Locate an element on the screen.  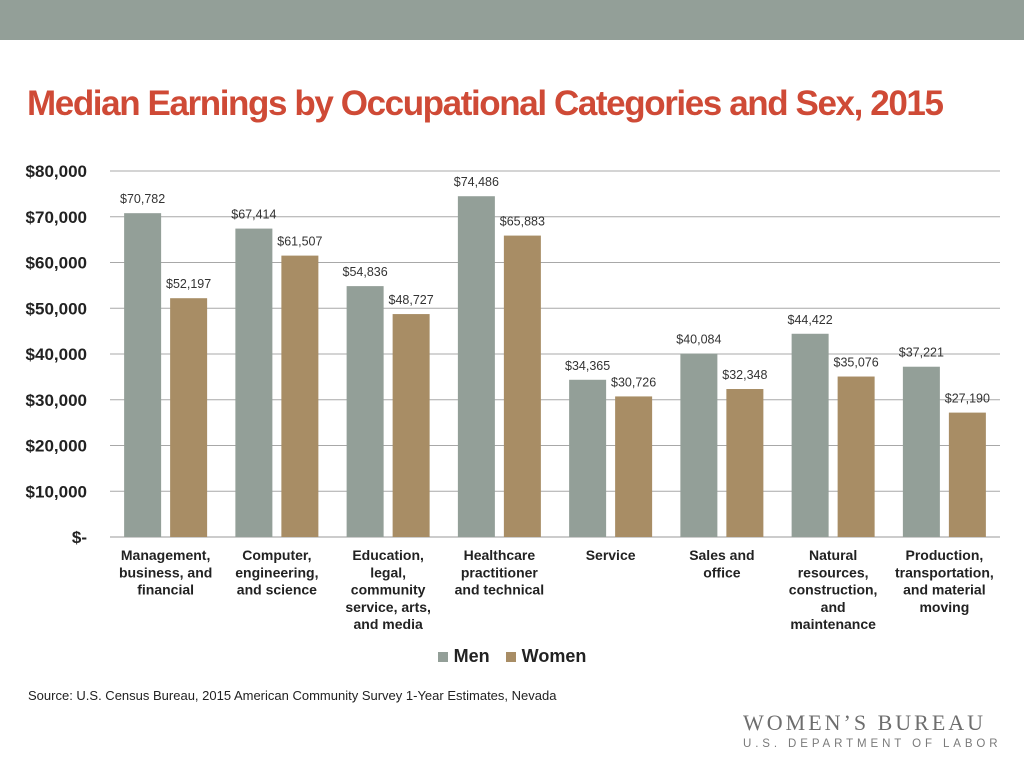
y-tick-label: $60,000 is located at coordinates (56, 263).